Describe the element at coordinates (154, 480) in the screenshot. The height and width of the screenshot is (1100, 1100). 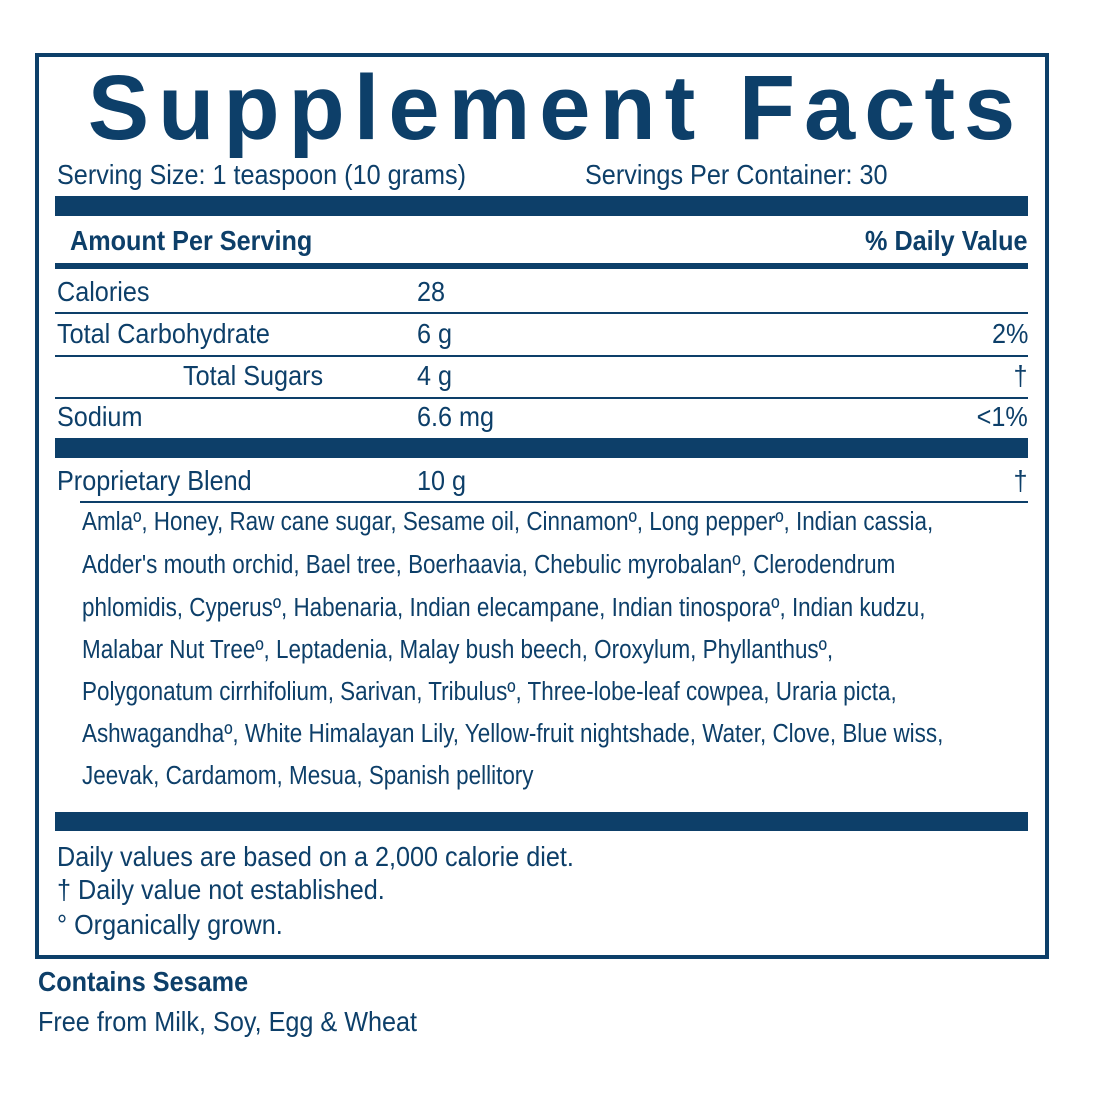
I see `blend-name: Proprietary Blend` at that location.